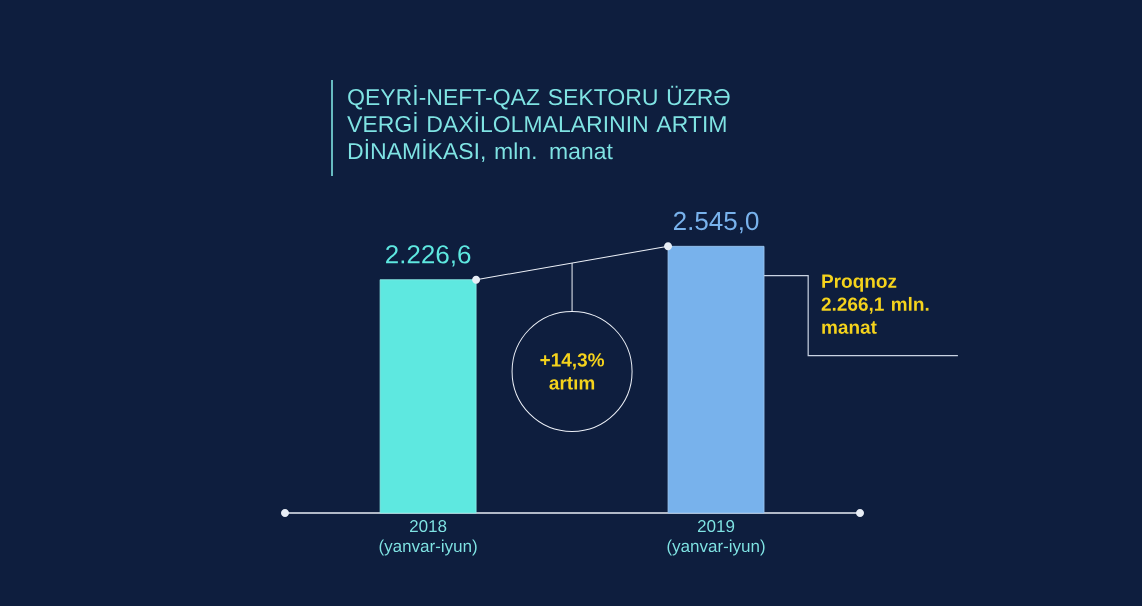  I want to click on data-label: 2.226,6, so click(428, 256).